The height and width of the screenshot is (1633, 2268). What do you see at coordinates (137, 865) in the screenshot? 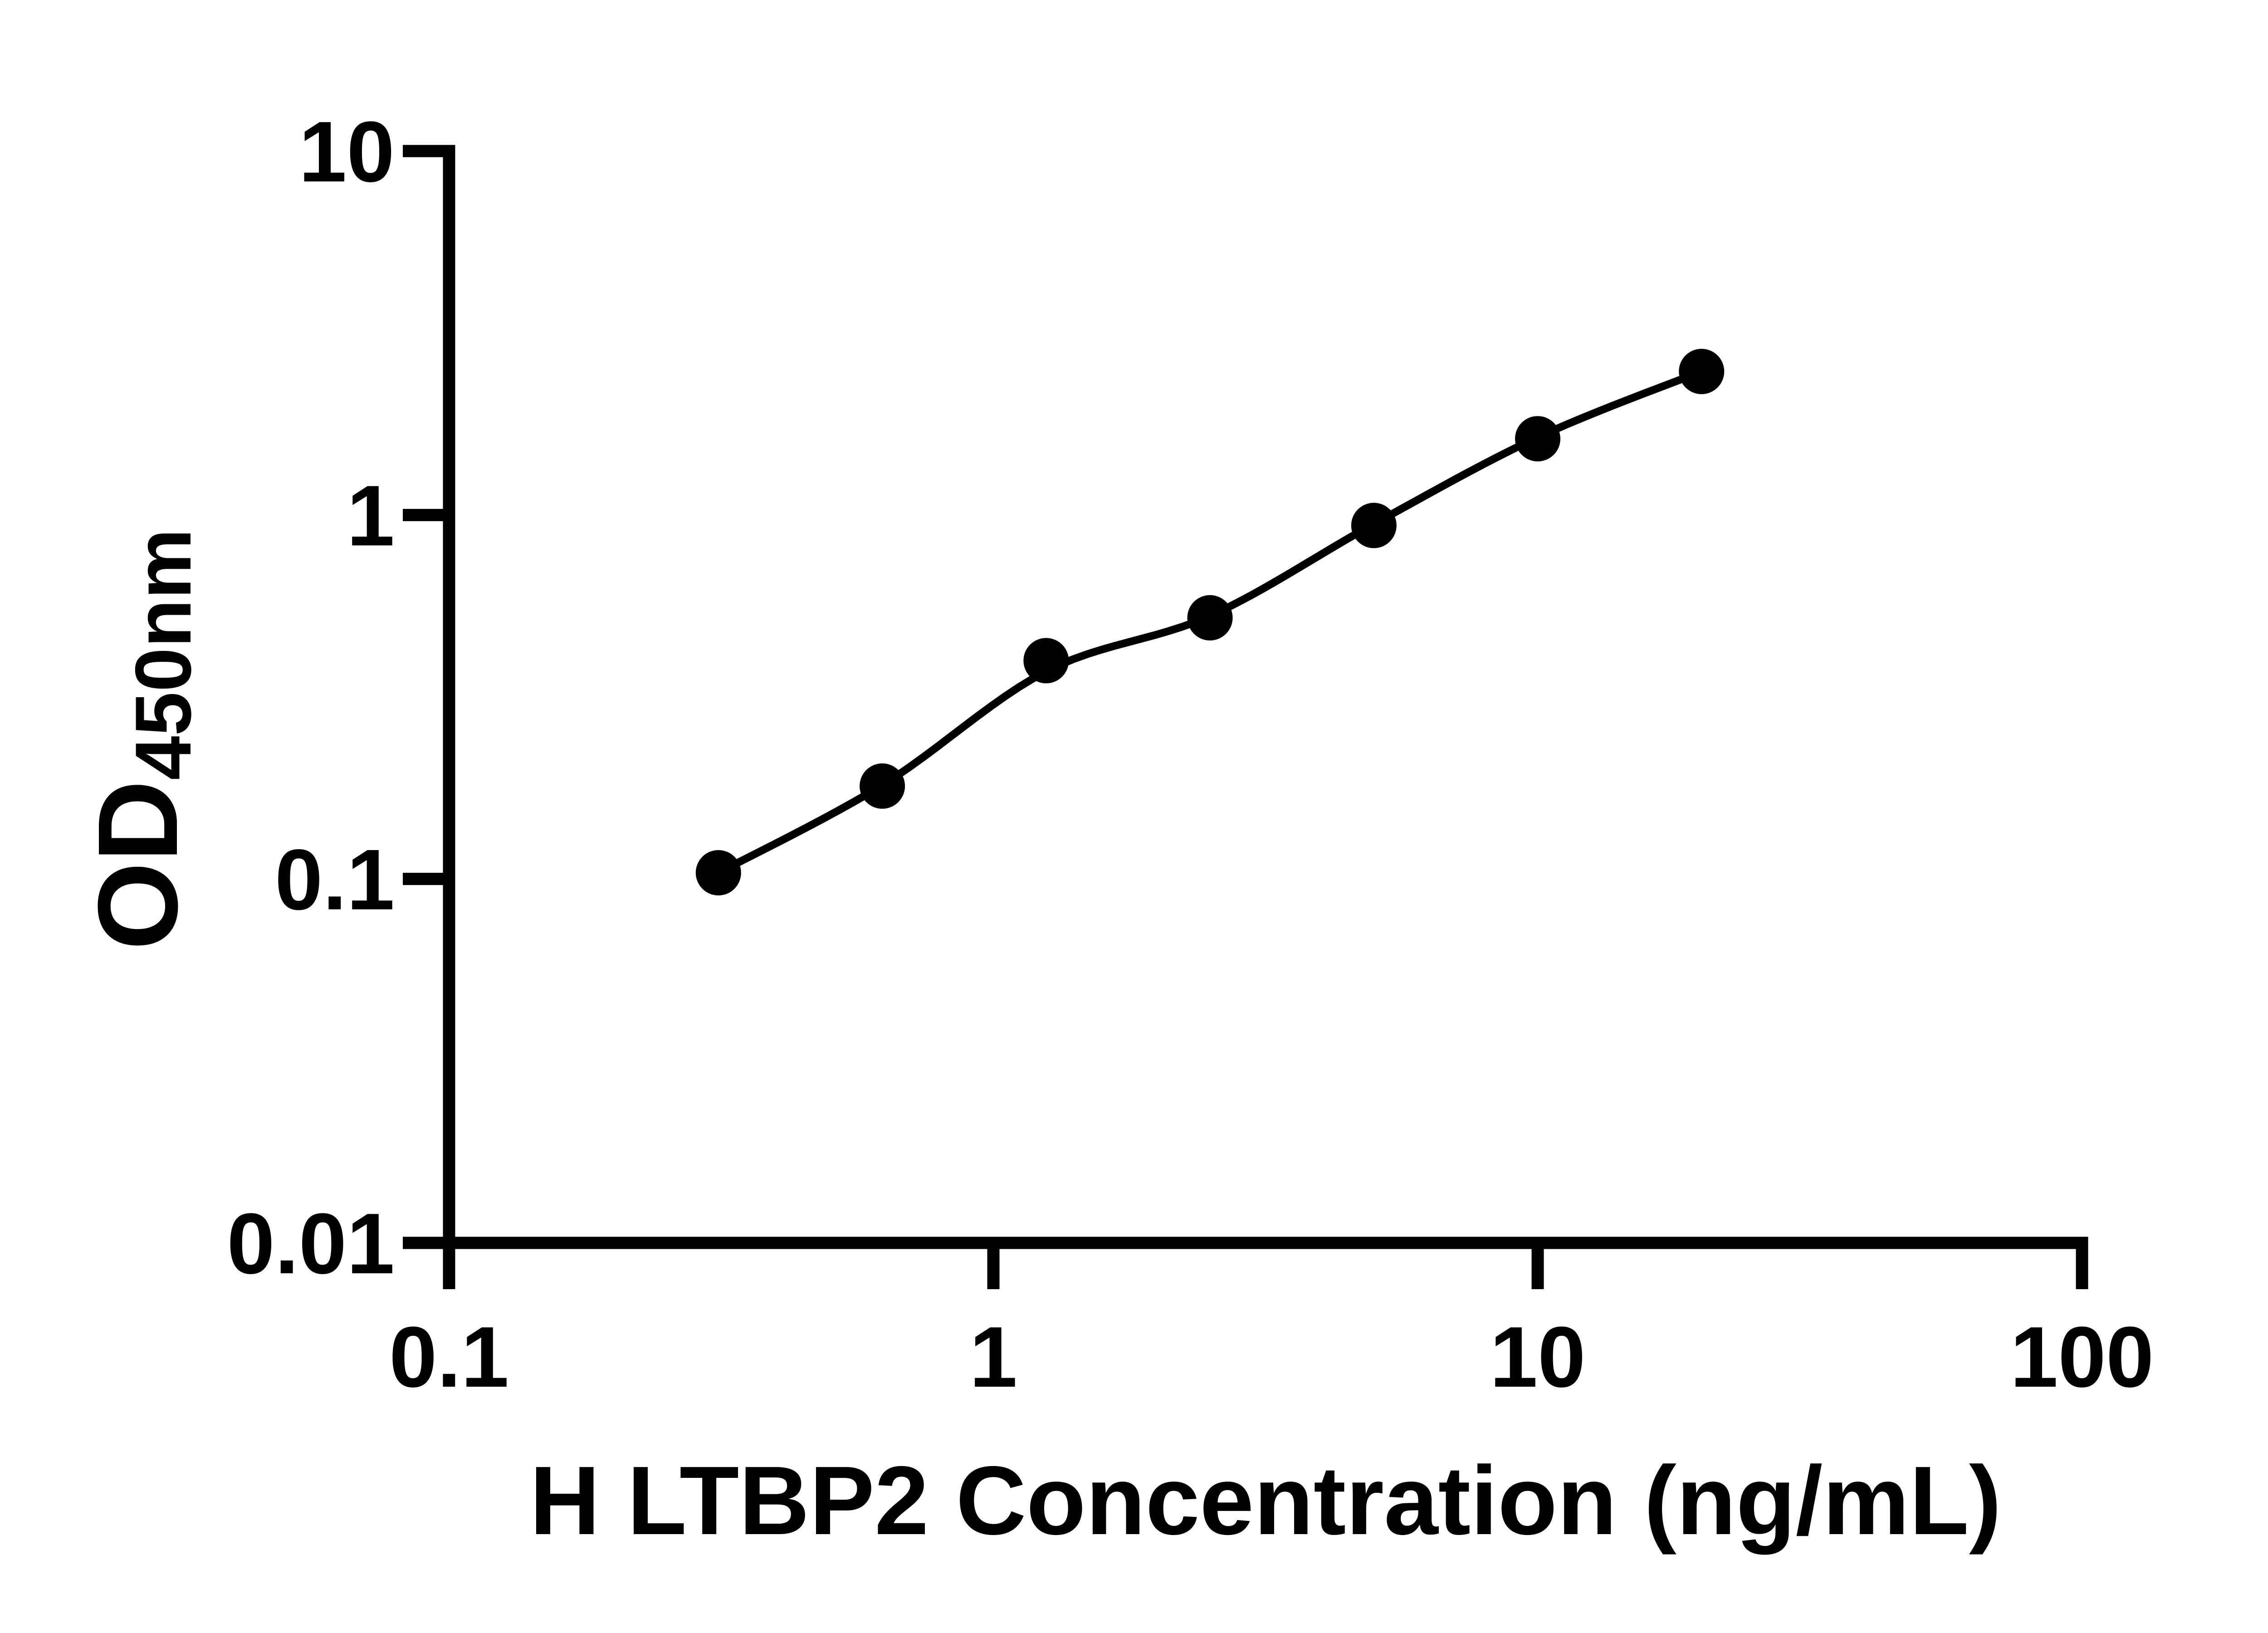
I see `y-axis-title-main: OD` at bounding box center [137, 865].